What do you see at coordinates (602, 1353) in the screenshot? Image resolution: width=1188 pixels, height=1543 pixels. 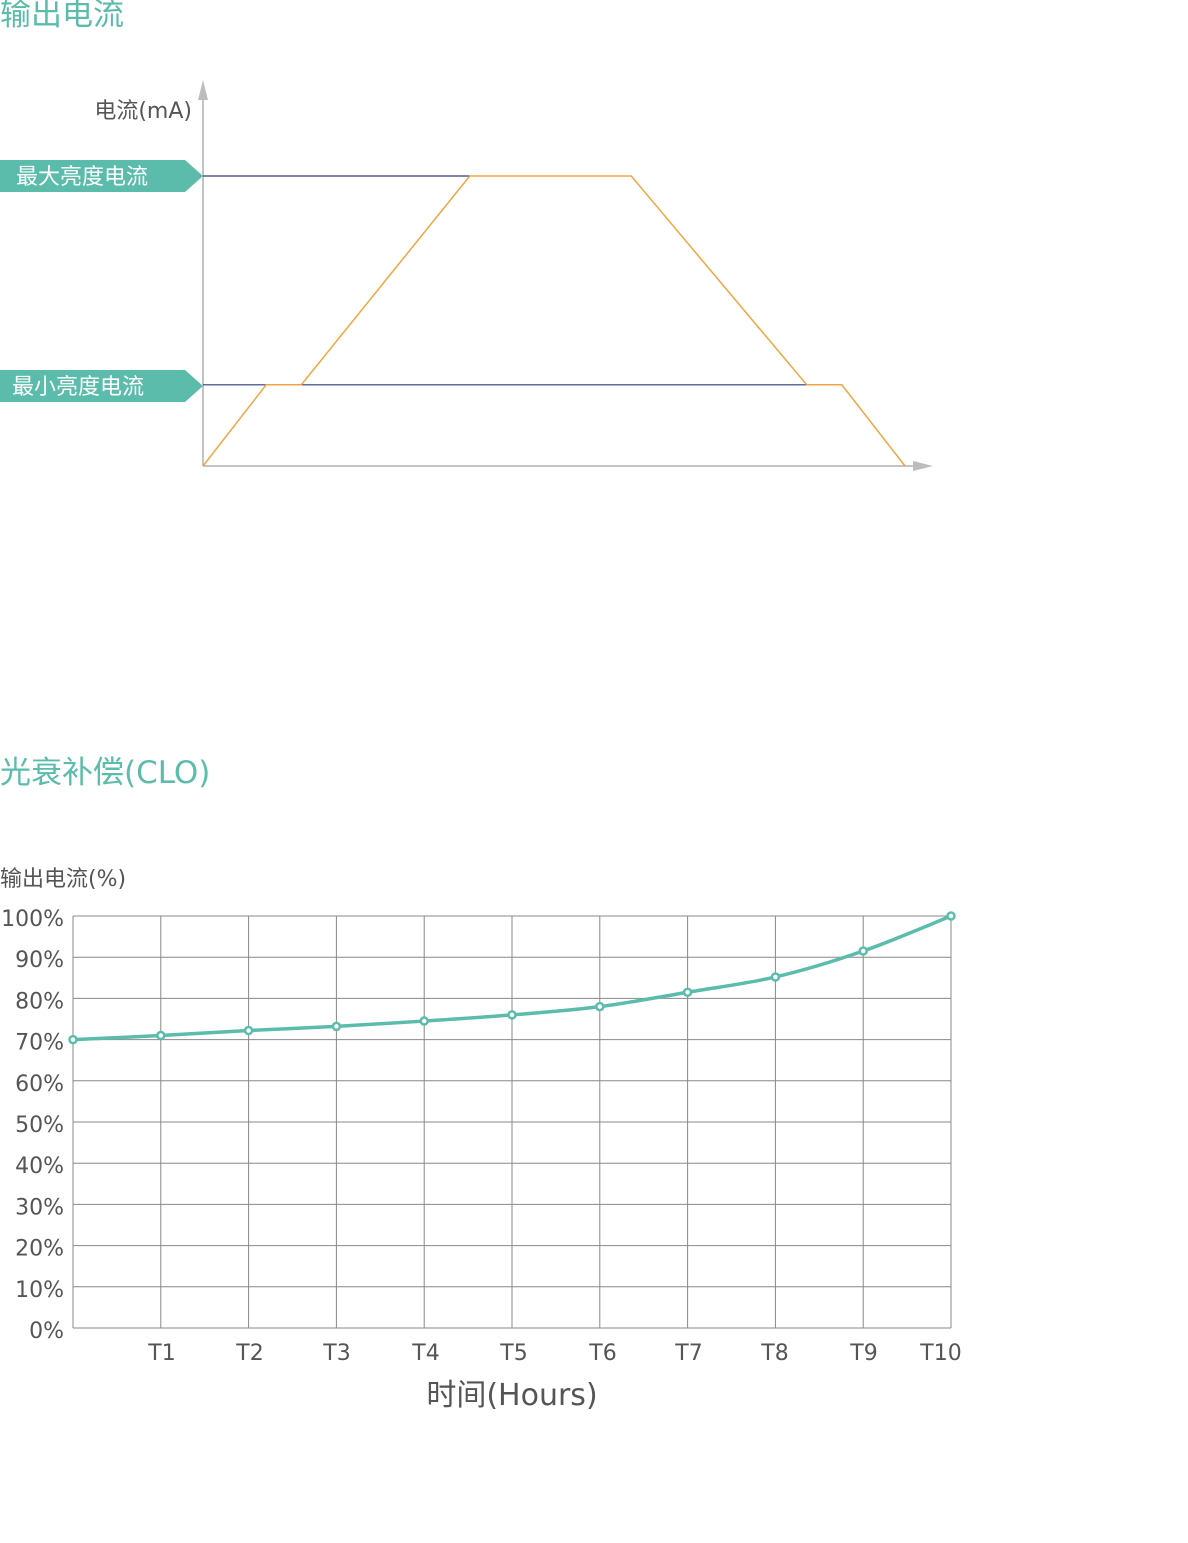 I see `x-tick-label: T6` at bounding box center [602, 1353].